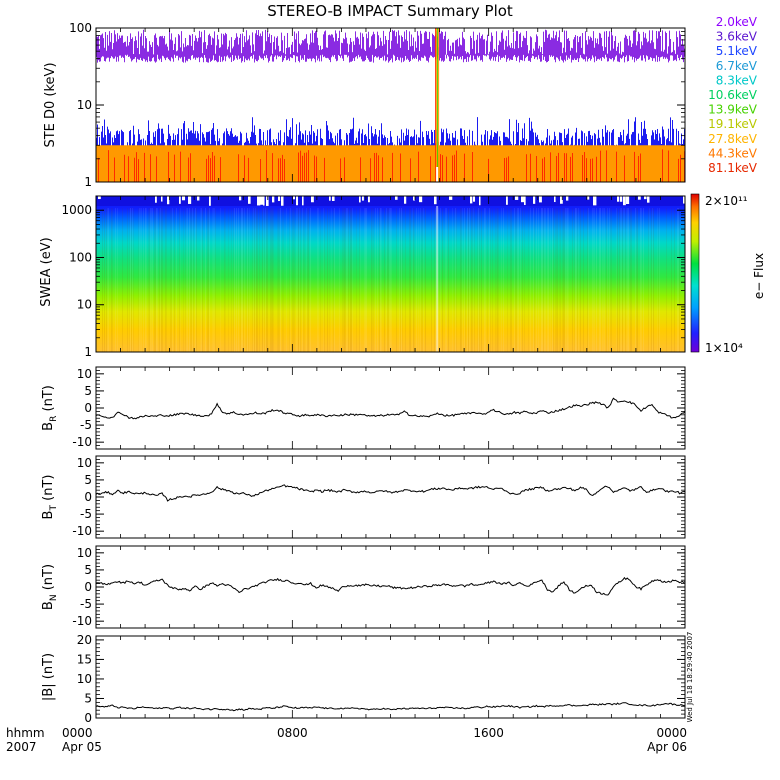 This screenshot has width=780, height=780. What do you see at coordinates (50, 587) in the screenshot?
I see `bn-y-label: BN (nT)` at bounding box center [50, 587].